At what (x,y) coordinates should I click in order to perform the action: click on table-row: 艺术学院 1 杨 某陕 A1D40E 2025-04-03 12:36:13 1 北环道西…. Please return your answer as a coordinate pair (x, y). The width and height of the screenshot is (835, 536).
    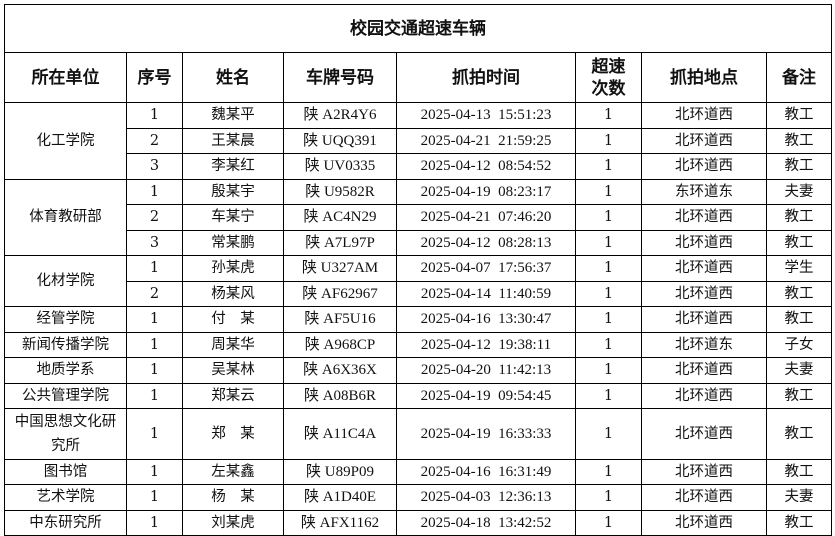
    Looking at the image, I should click on (418, 497).